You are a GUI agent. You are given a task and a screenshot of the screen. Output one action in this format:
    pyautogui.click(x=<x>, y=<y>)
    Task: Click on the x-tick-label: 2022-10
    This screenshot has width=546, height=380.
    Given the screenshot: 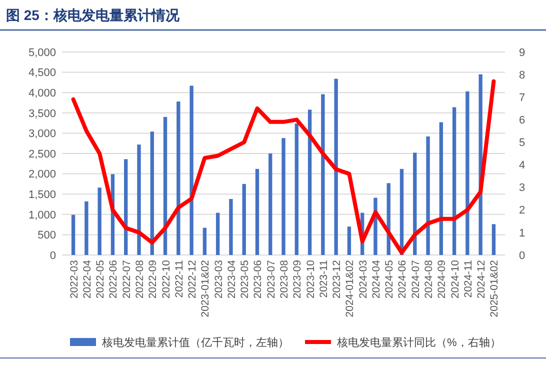 What is the action you would take?
    pyautogui.click(x=166, y=279)
    